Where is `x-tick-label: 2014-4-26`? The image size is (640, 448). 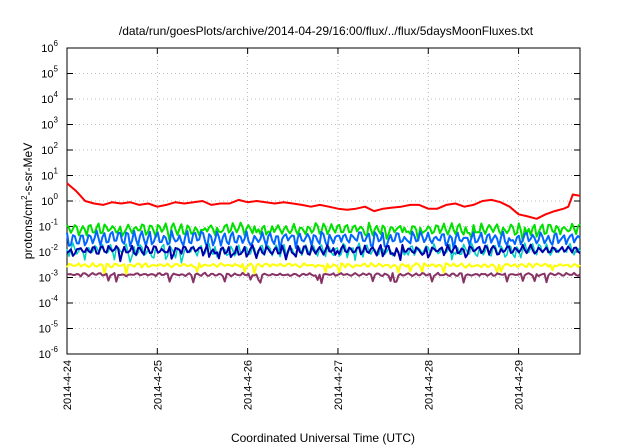
x-tick-label: 2014-4-26 is located at coordinates (249, 385).